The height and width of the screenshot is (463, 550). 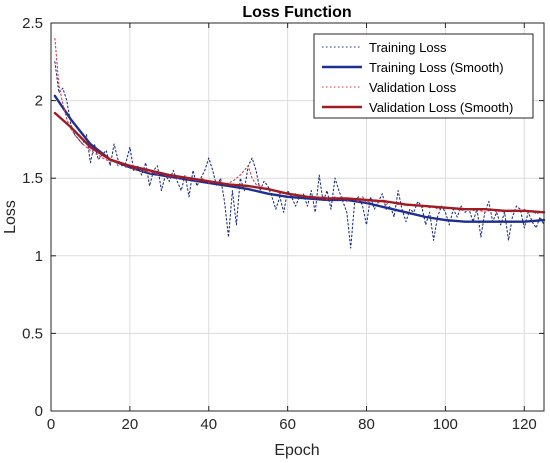 I want to click on y-tick-label: 0, so click(x=39, y=411).